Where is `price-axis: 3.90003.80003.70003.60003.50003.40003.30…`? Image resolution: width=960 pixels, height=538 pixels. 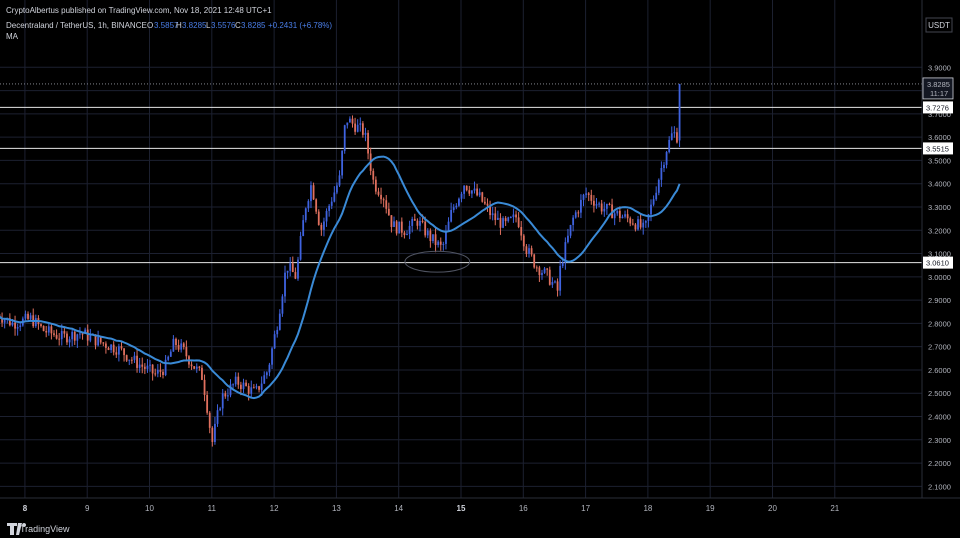 price-axis: 3.90003.80003.70003.60003.50003.40003.30… is located at coordinates (939, 277).